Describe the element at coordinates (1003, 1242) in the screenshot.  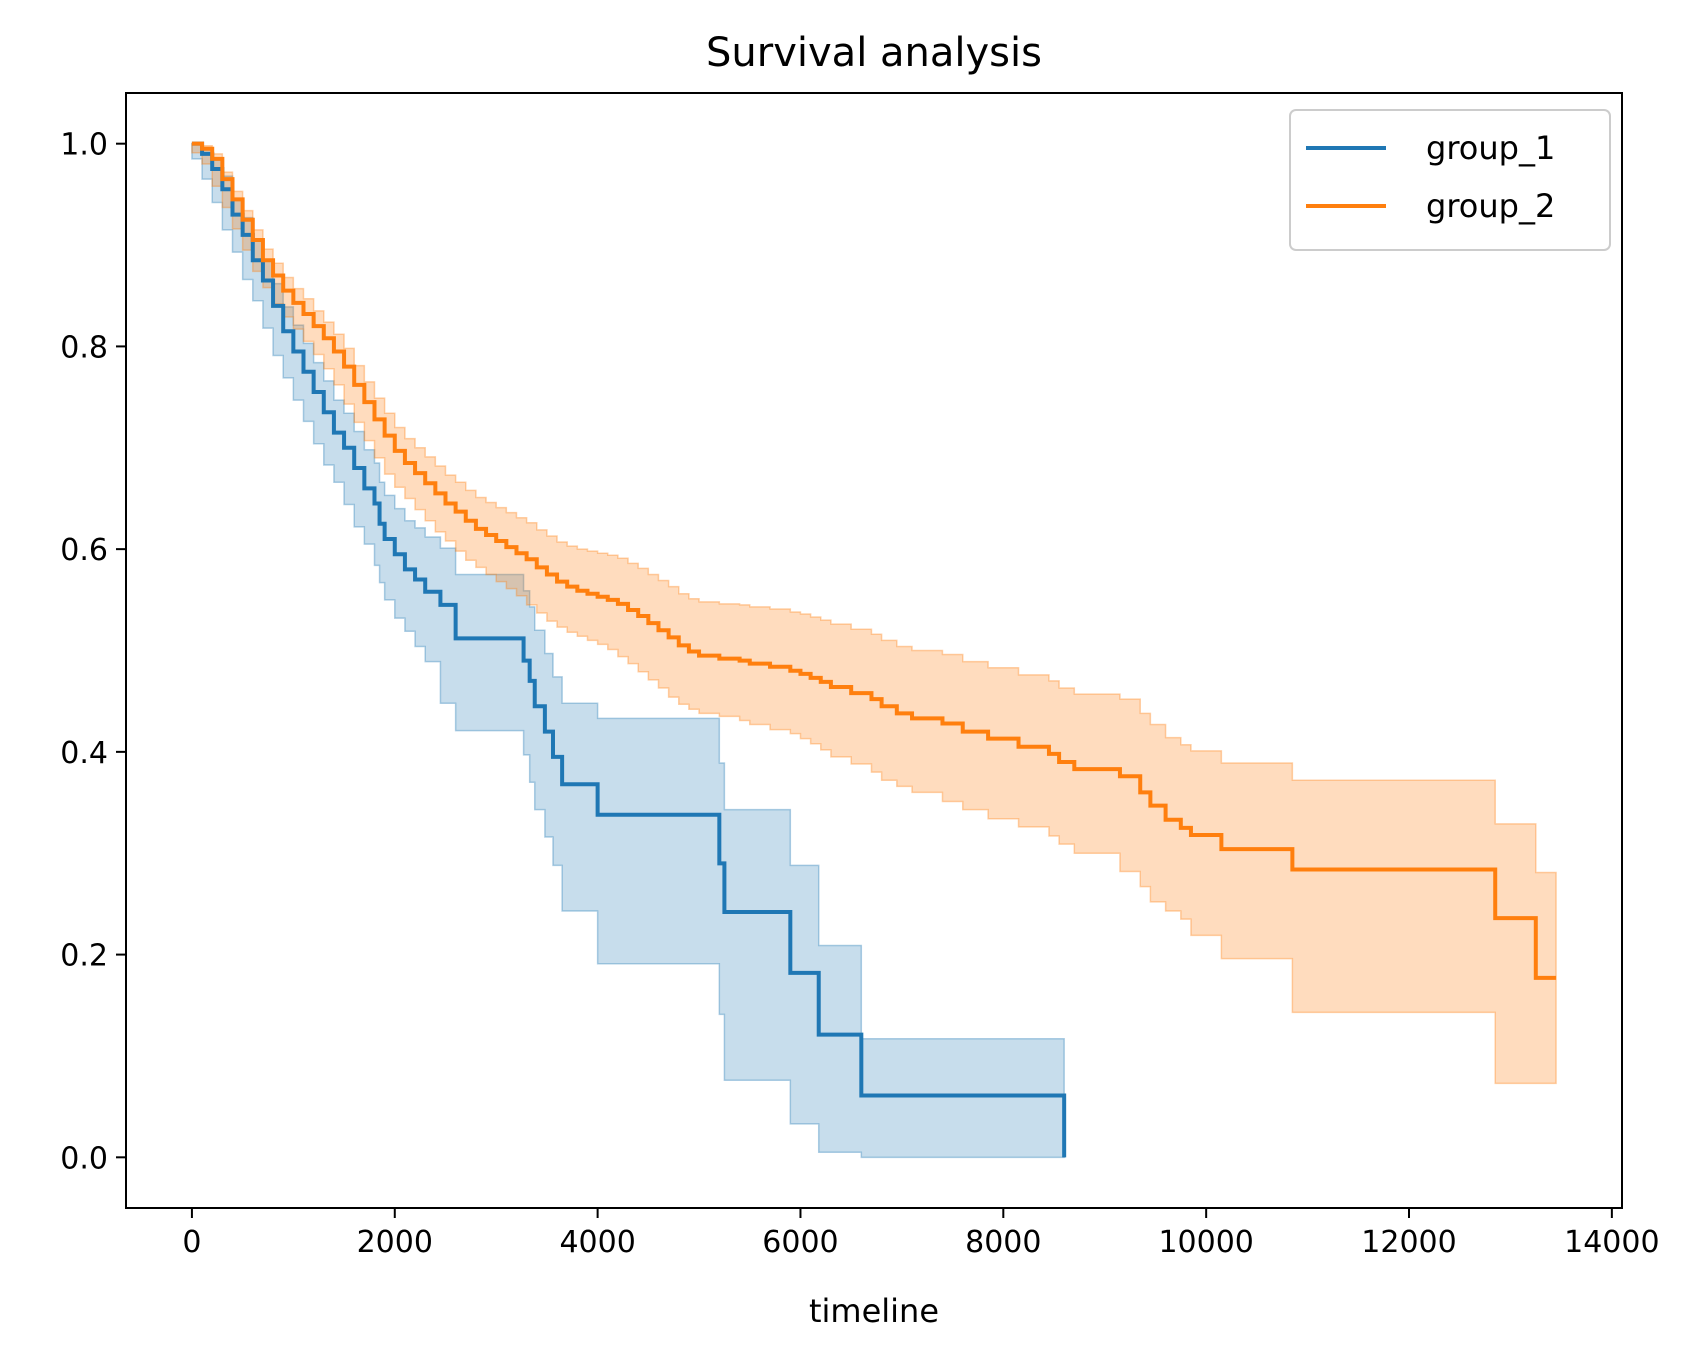
I see `x-tick-label: 8000` at that location.